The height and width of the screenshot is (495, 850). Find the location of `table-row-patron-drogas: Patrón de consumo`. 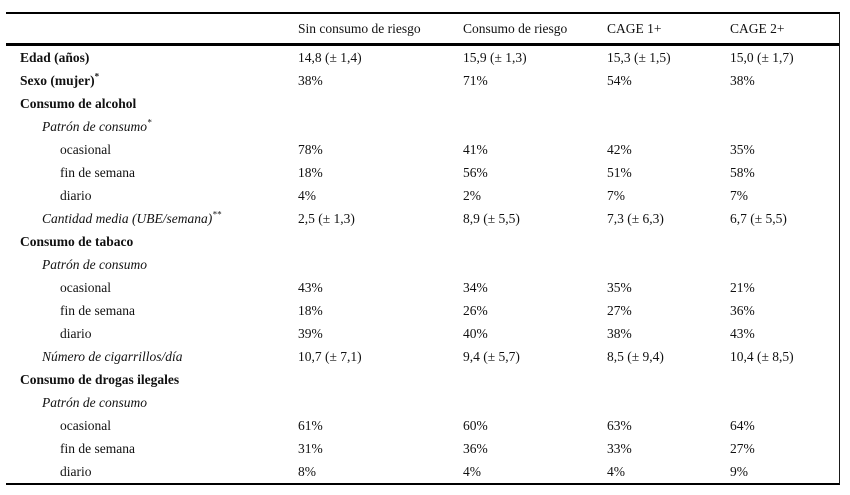

table-row-patron-drogas: Patrón de consumo is located at coordinates (422, 402).